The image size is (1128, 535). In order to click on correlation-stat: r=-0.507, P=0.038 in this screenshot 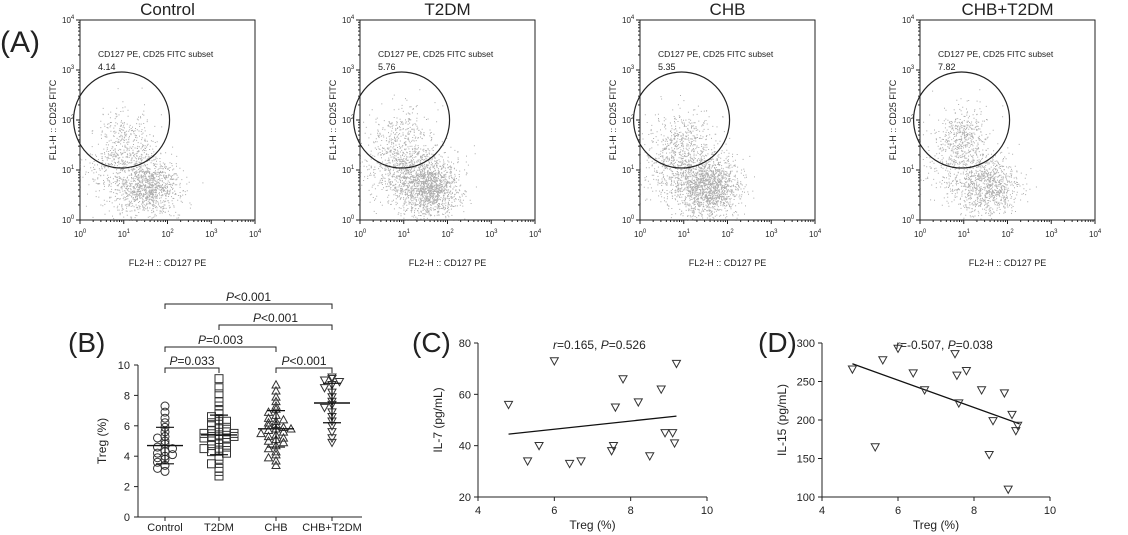, I will do `click(944, 345)`.